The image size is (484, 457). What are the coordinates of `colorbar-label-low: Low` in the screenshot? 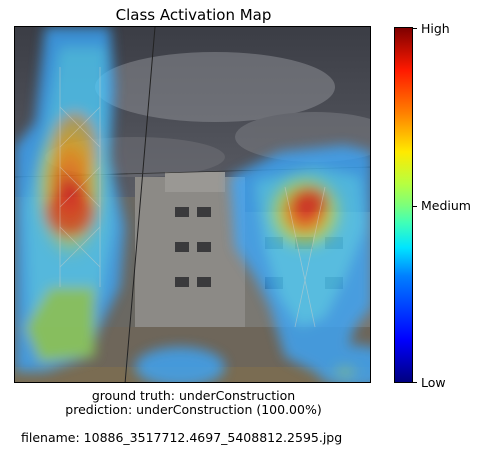 It's located at (433, 382).